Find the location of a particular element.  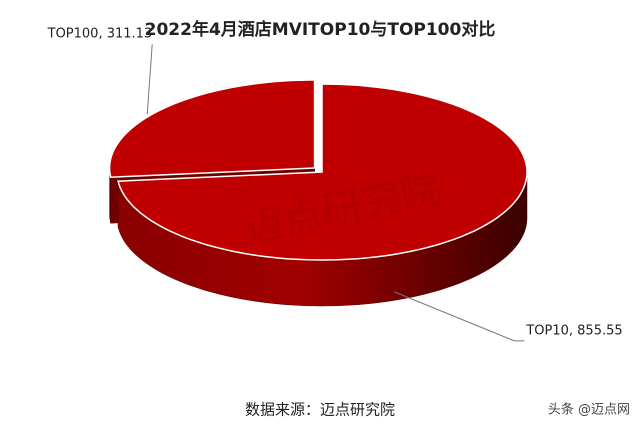

source-note: 数据来源：迈点研究院 is located at coordinates (320, 410).